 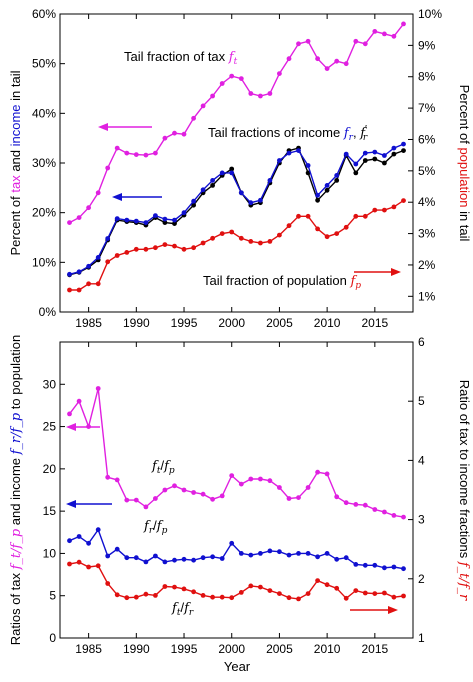 I want to click on annotation-population-sub: p, so click(x=358, y=286).